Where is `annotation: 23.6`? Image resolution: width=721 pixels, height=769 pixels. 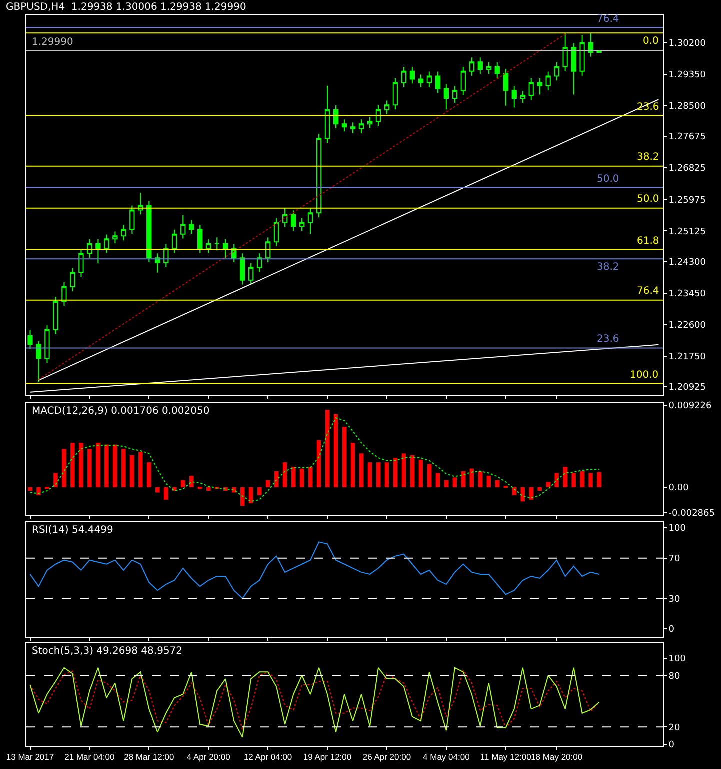 annotation: 23.6 is located at coordinates (648, 107).